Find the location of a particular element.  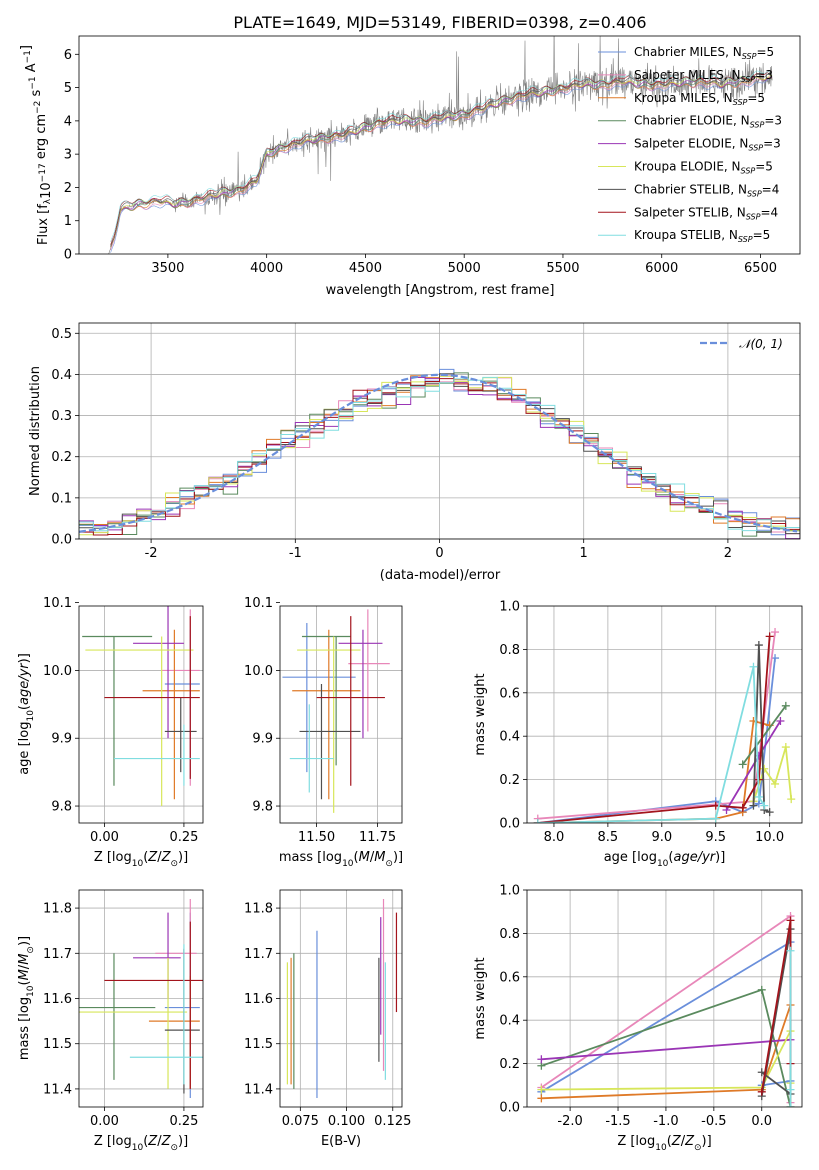

legend-entry: Salpeter STELIB, NSSP=4 is located at coordinates (706, 213).